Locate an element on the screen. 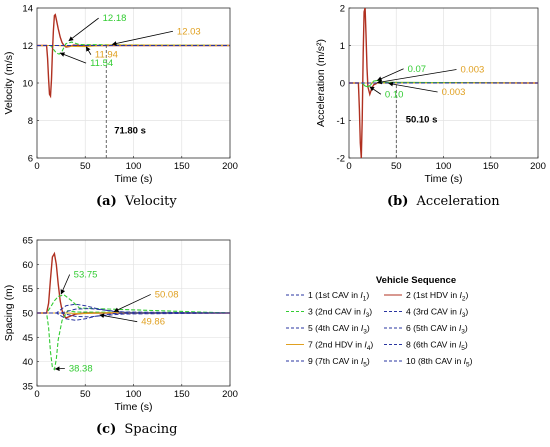 Image resolution: width=550 pixels, height=447 pixels. y-tick-label: 50 is located at coordinates (27, 314).